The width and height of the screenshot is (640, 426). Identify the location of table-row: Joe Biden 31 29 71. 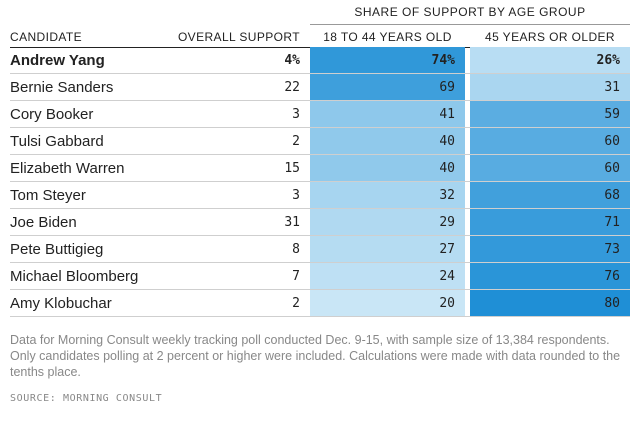
(320, 222).